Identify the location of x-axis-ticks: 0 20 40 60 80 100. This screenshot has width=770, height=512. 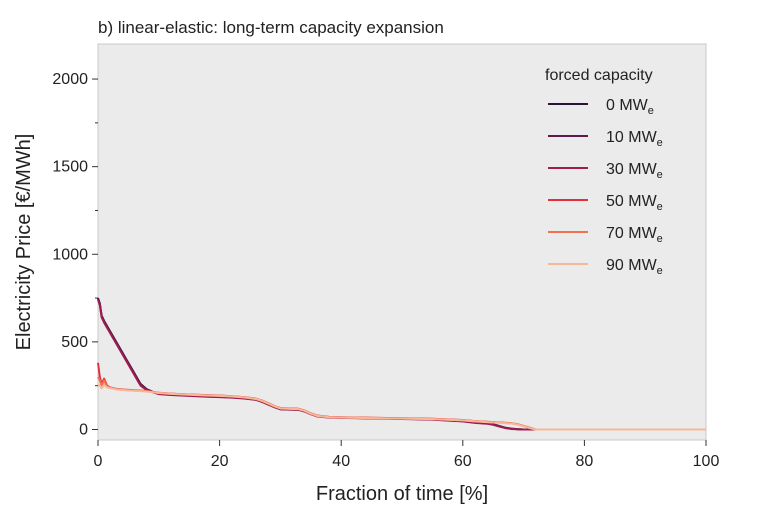
(407, 455).